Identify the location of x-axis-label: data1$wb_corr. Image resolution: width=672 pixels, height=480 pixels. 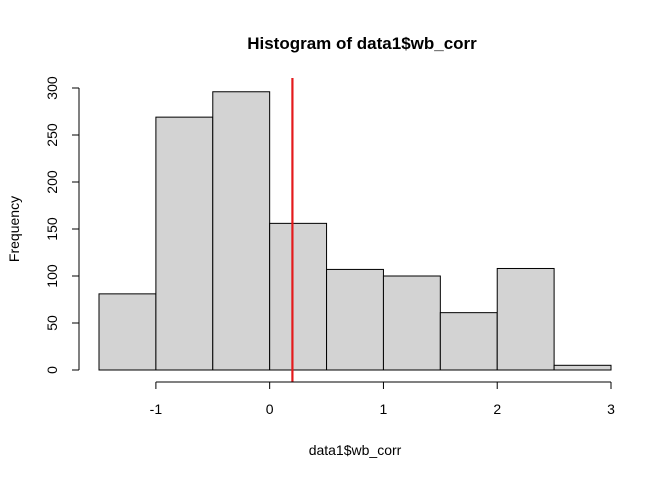
(355, 450).